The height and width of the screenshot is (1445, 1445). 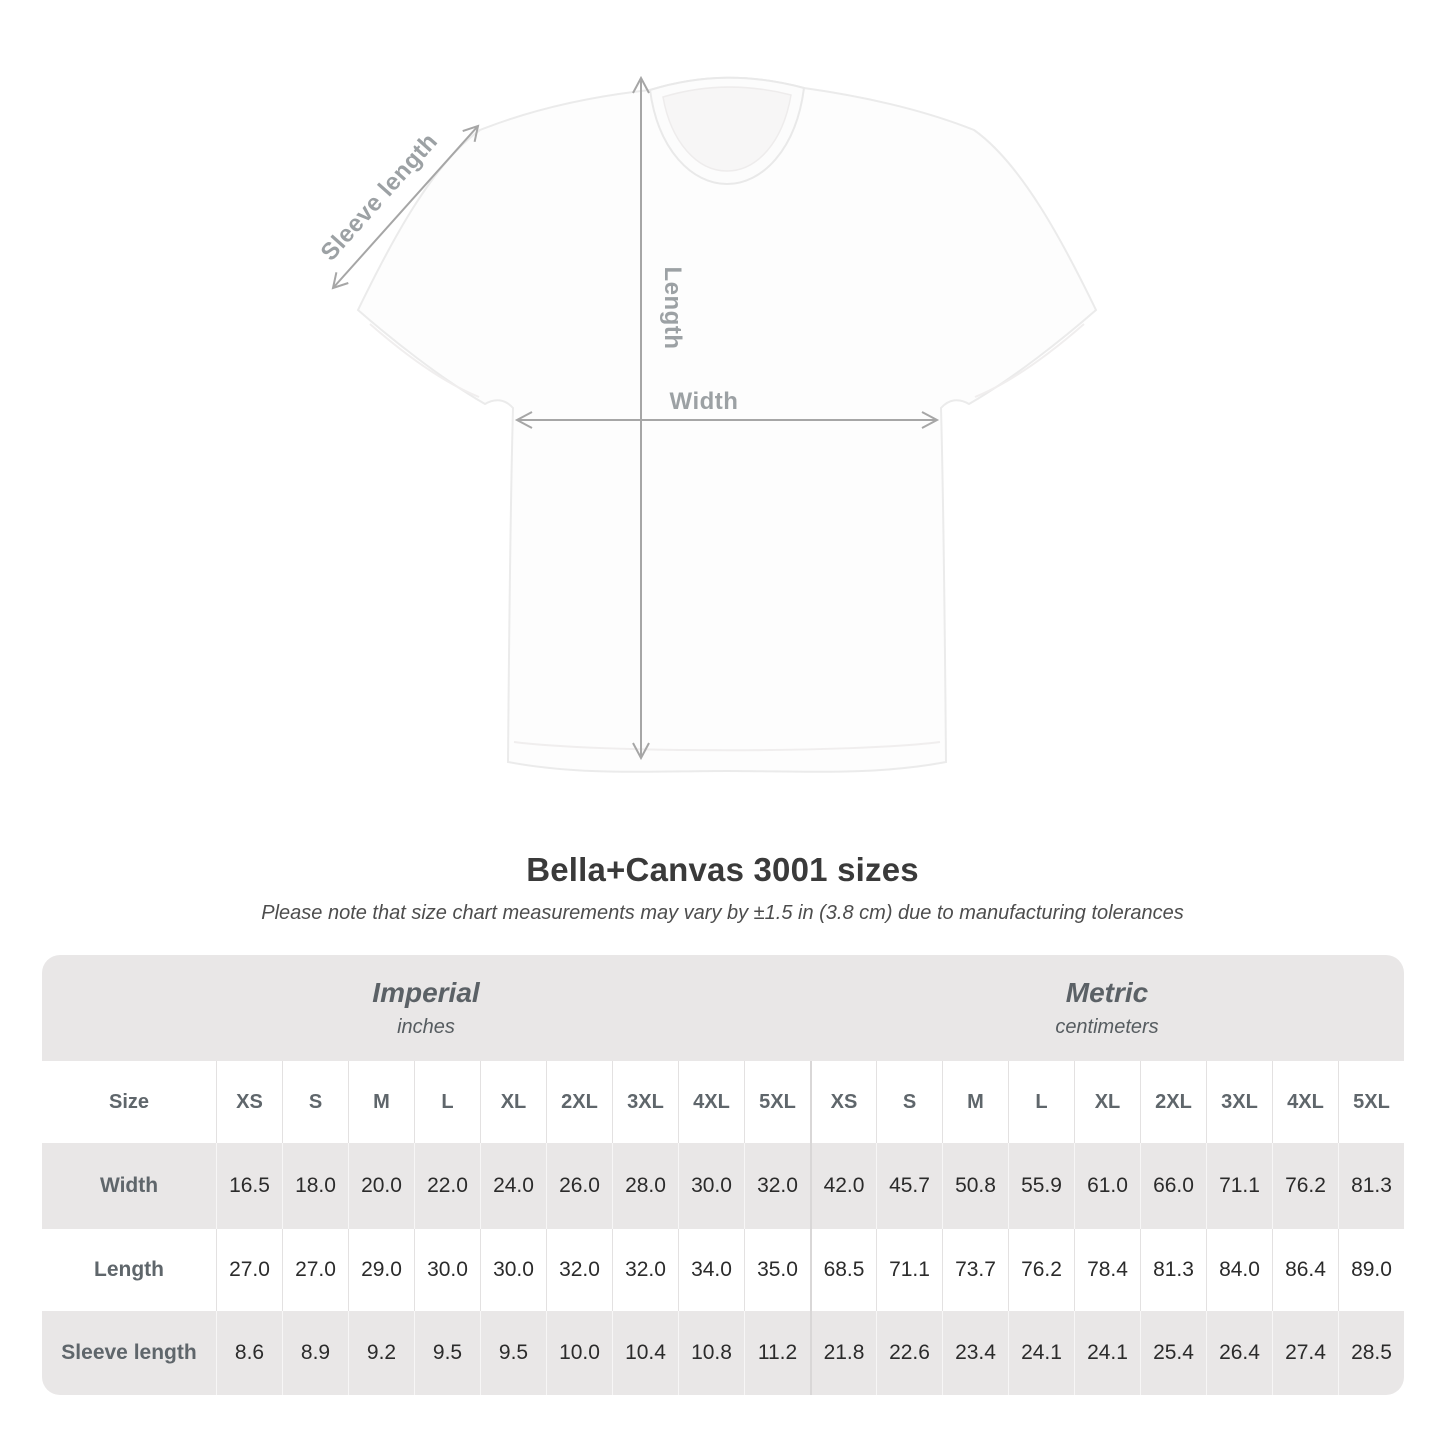 What do you see at coordinates (777, 1353) in the screenshot?
I see `value-cell: 11.2` at bounding box center [777, 1353].